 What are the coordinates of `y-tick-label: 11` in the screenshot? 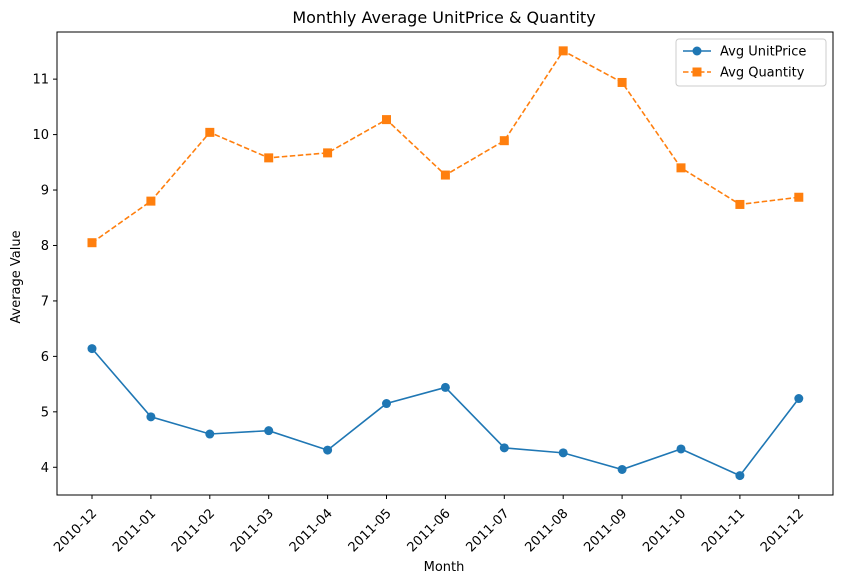 It's located at (40, 80).